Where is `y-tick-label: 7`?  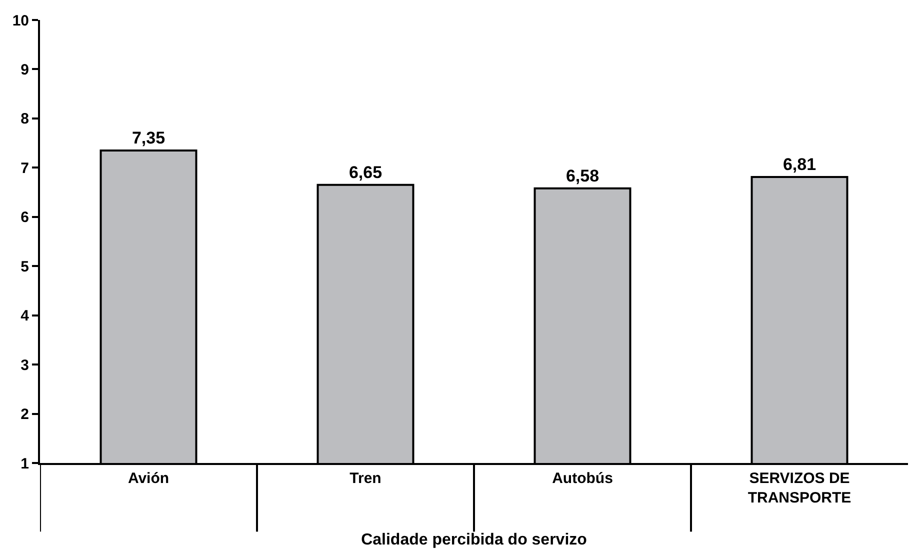
y-tick-label: 7 is located at coordinates (24, 168).